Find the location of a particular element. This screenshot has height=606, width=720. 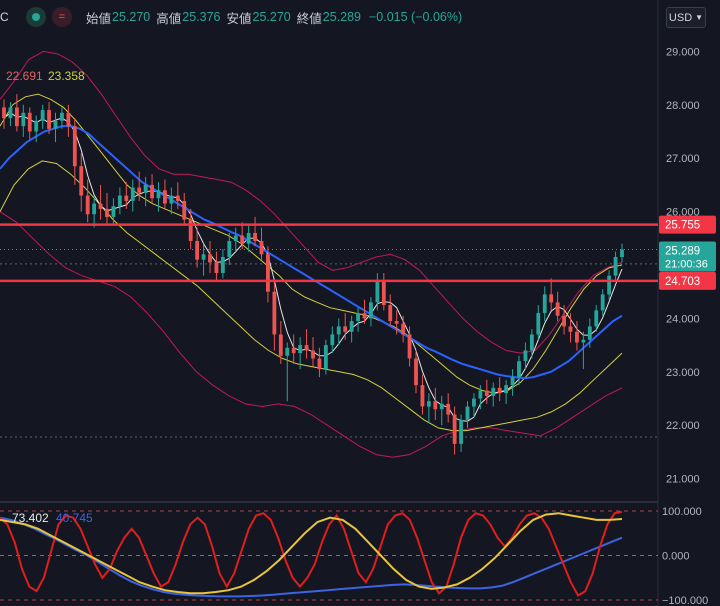

visibility-toggle-button is located at coordinates (36, 17).